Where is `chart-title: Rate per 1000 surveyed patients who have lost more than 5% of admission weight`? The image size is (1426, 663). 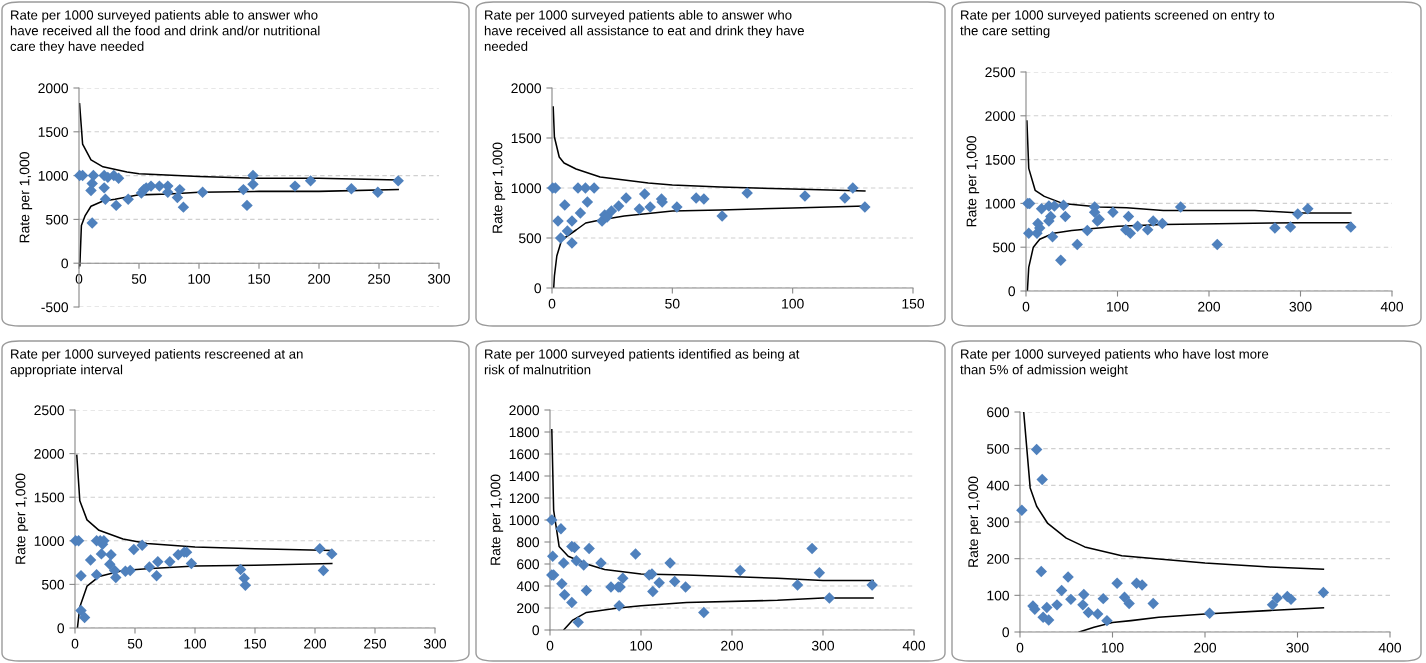
chart-title: Rate per 1000 surveyed patients who have lost more than 5% of admission weight is located at coordinates (1114, 363).